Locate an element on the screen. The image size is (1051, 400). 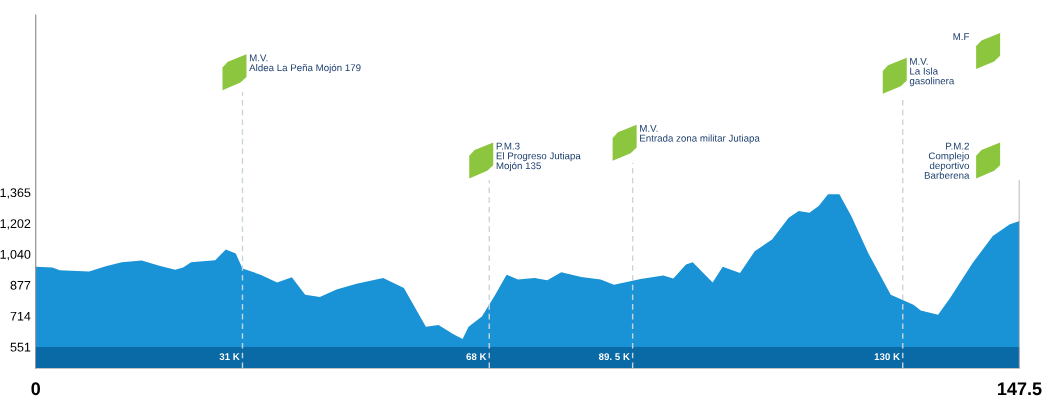
annotation: M.V. Entrada zona militar Jutiapa is located at coordinates (700, 134).